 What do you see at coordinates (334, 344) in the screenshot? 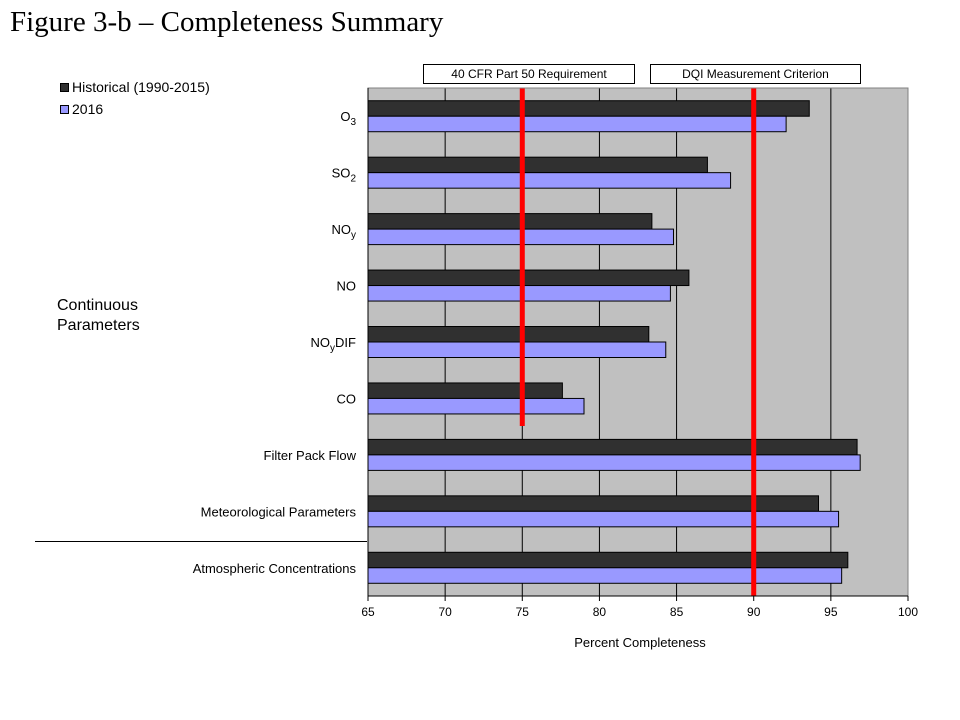
I see `category-label-4: NOyDIF` at bounding box center [334, 344].